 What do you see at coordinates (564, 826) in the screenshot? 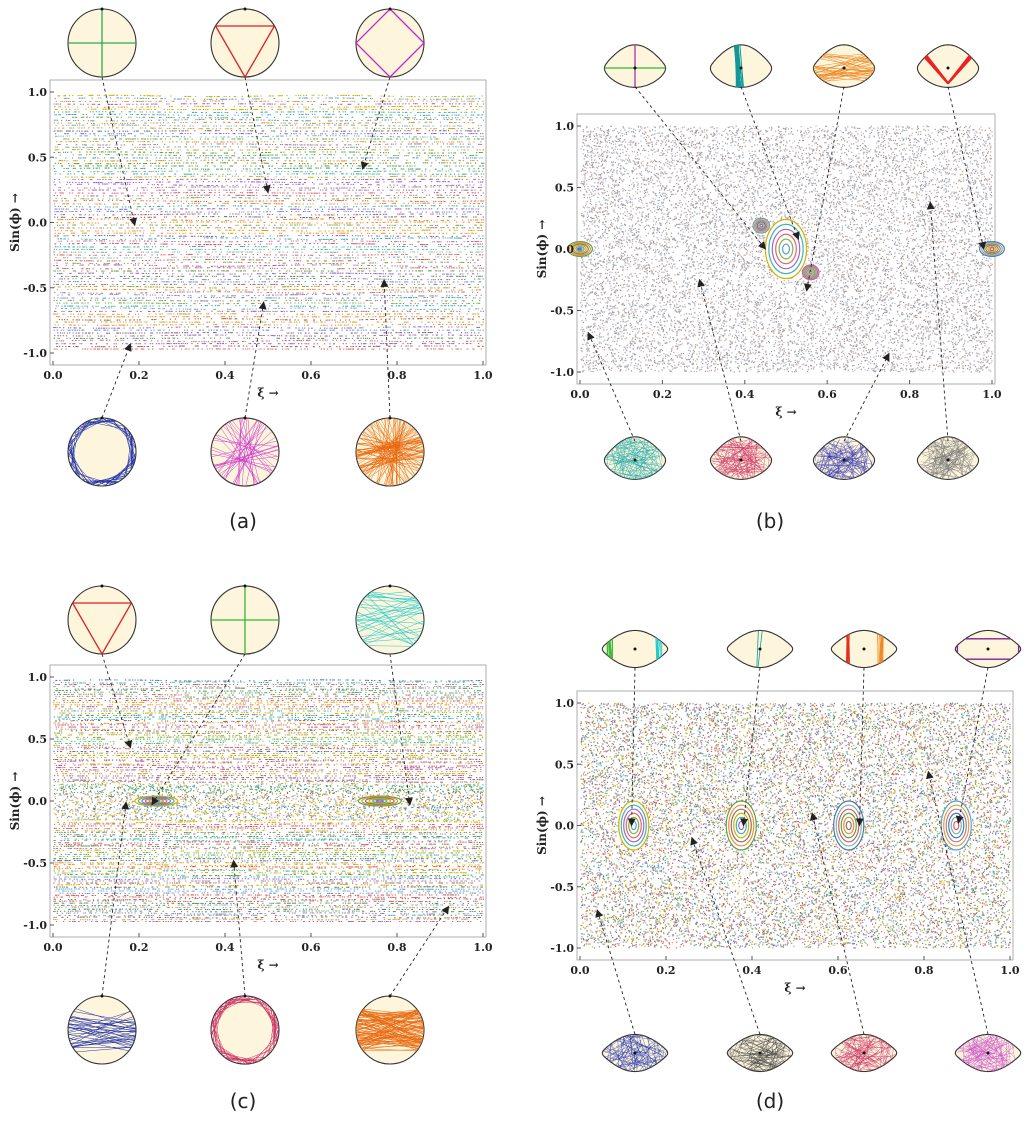
I see `y-tick-label: 0.0` at bounding box center [564, 826].